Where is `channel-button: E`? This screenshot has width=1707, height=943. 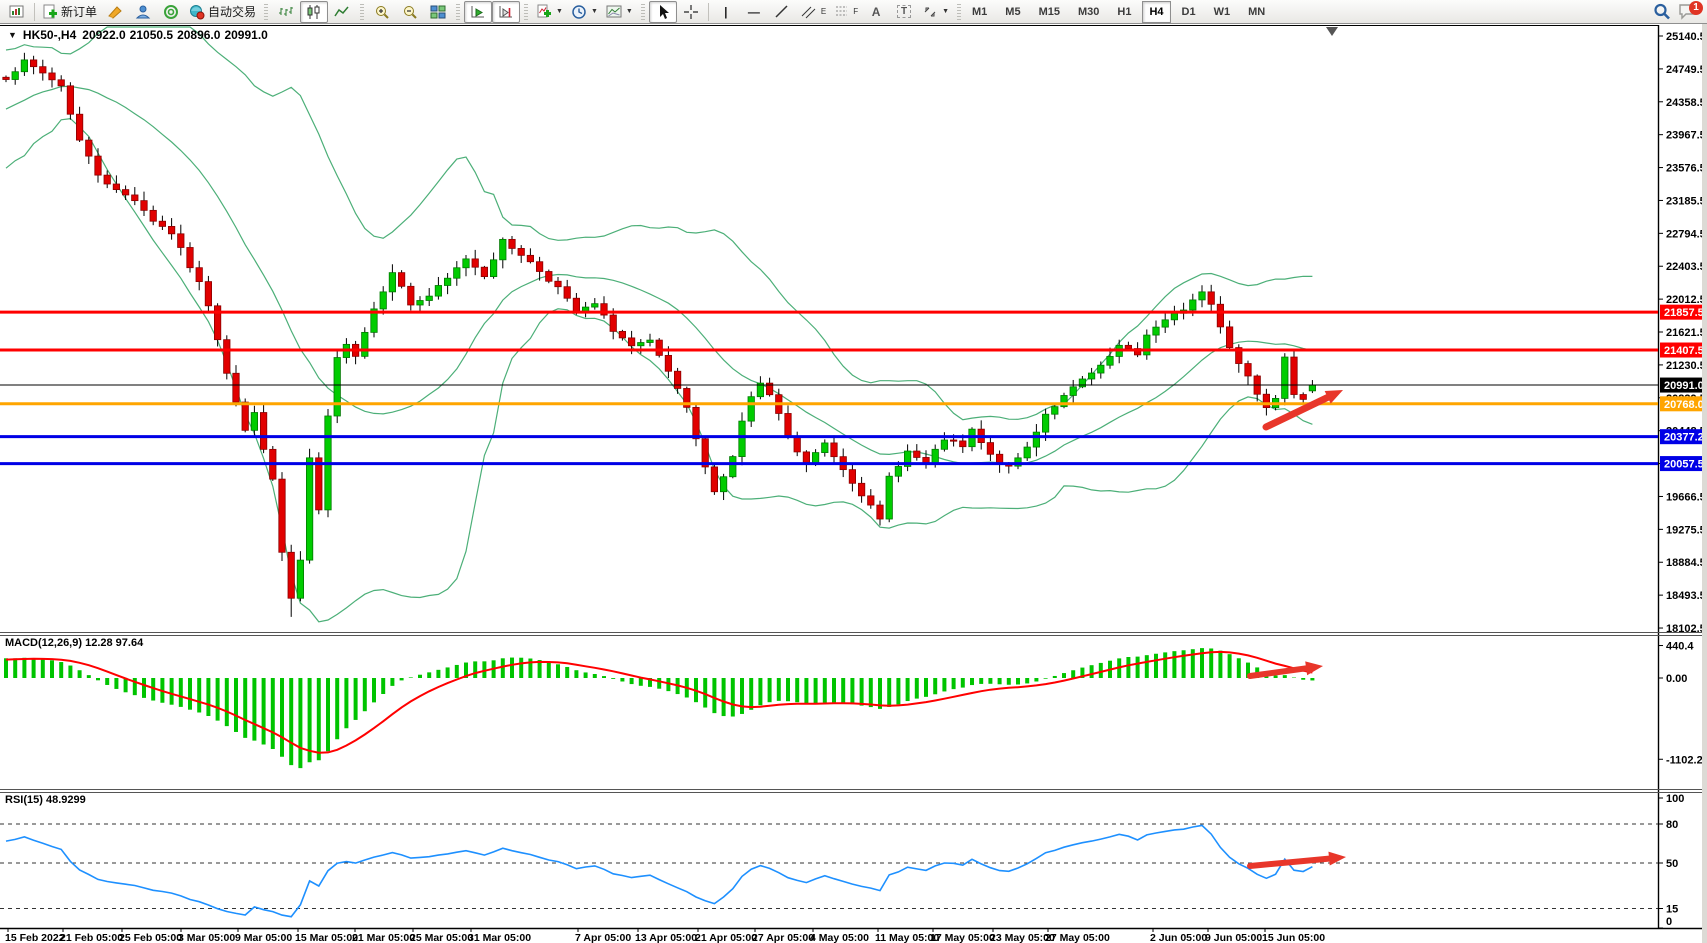 channel-button: E is located at coordinates (813, 12).